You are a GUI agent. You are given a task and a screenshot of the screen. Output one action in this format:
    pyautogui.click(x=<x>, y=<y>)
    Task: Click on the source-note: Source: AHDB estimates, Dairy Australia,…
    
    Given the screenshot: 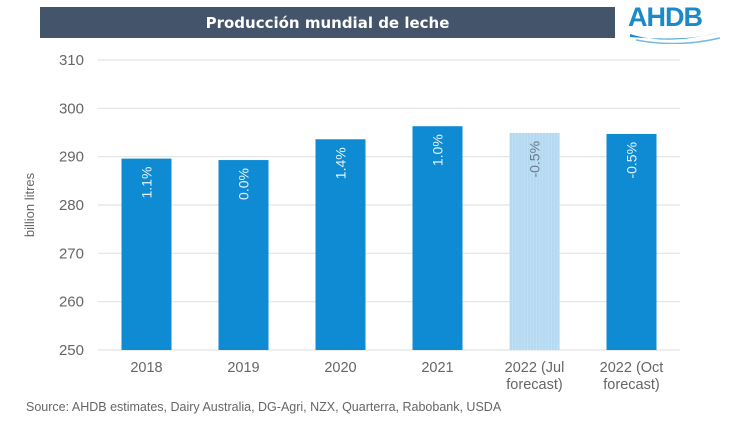 What is the action you would take?
    pyautogui.click(x=264, y=407)
    